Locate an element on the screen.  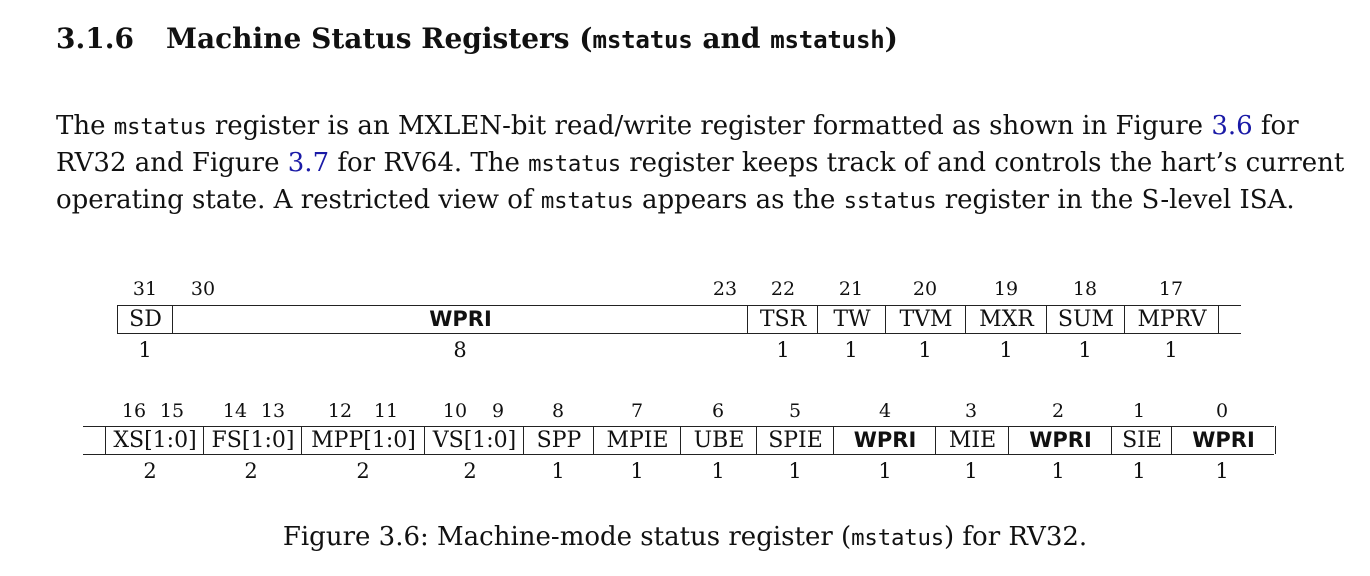
field-fs: FS[1:0] is located at coordinates (252, 440).